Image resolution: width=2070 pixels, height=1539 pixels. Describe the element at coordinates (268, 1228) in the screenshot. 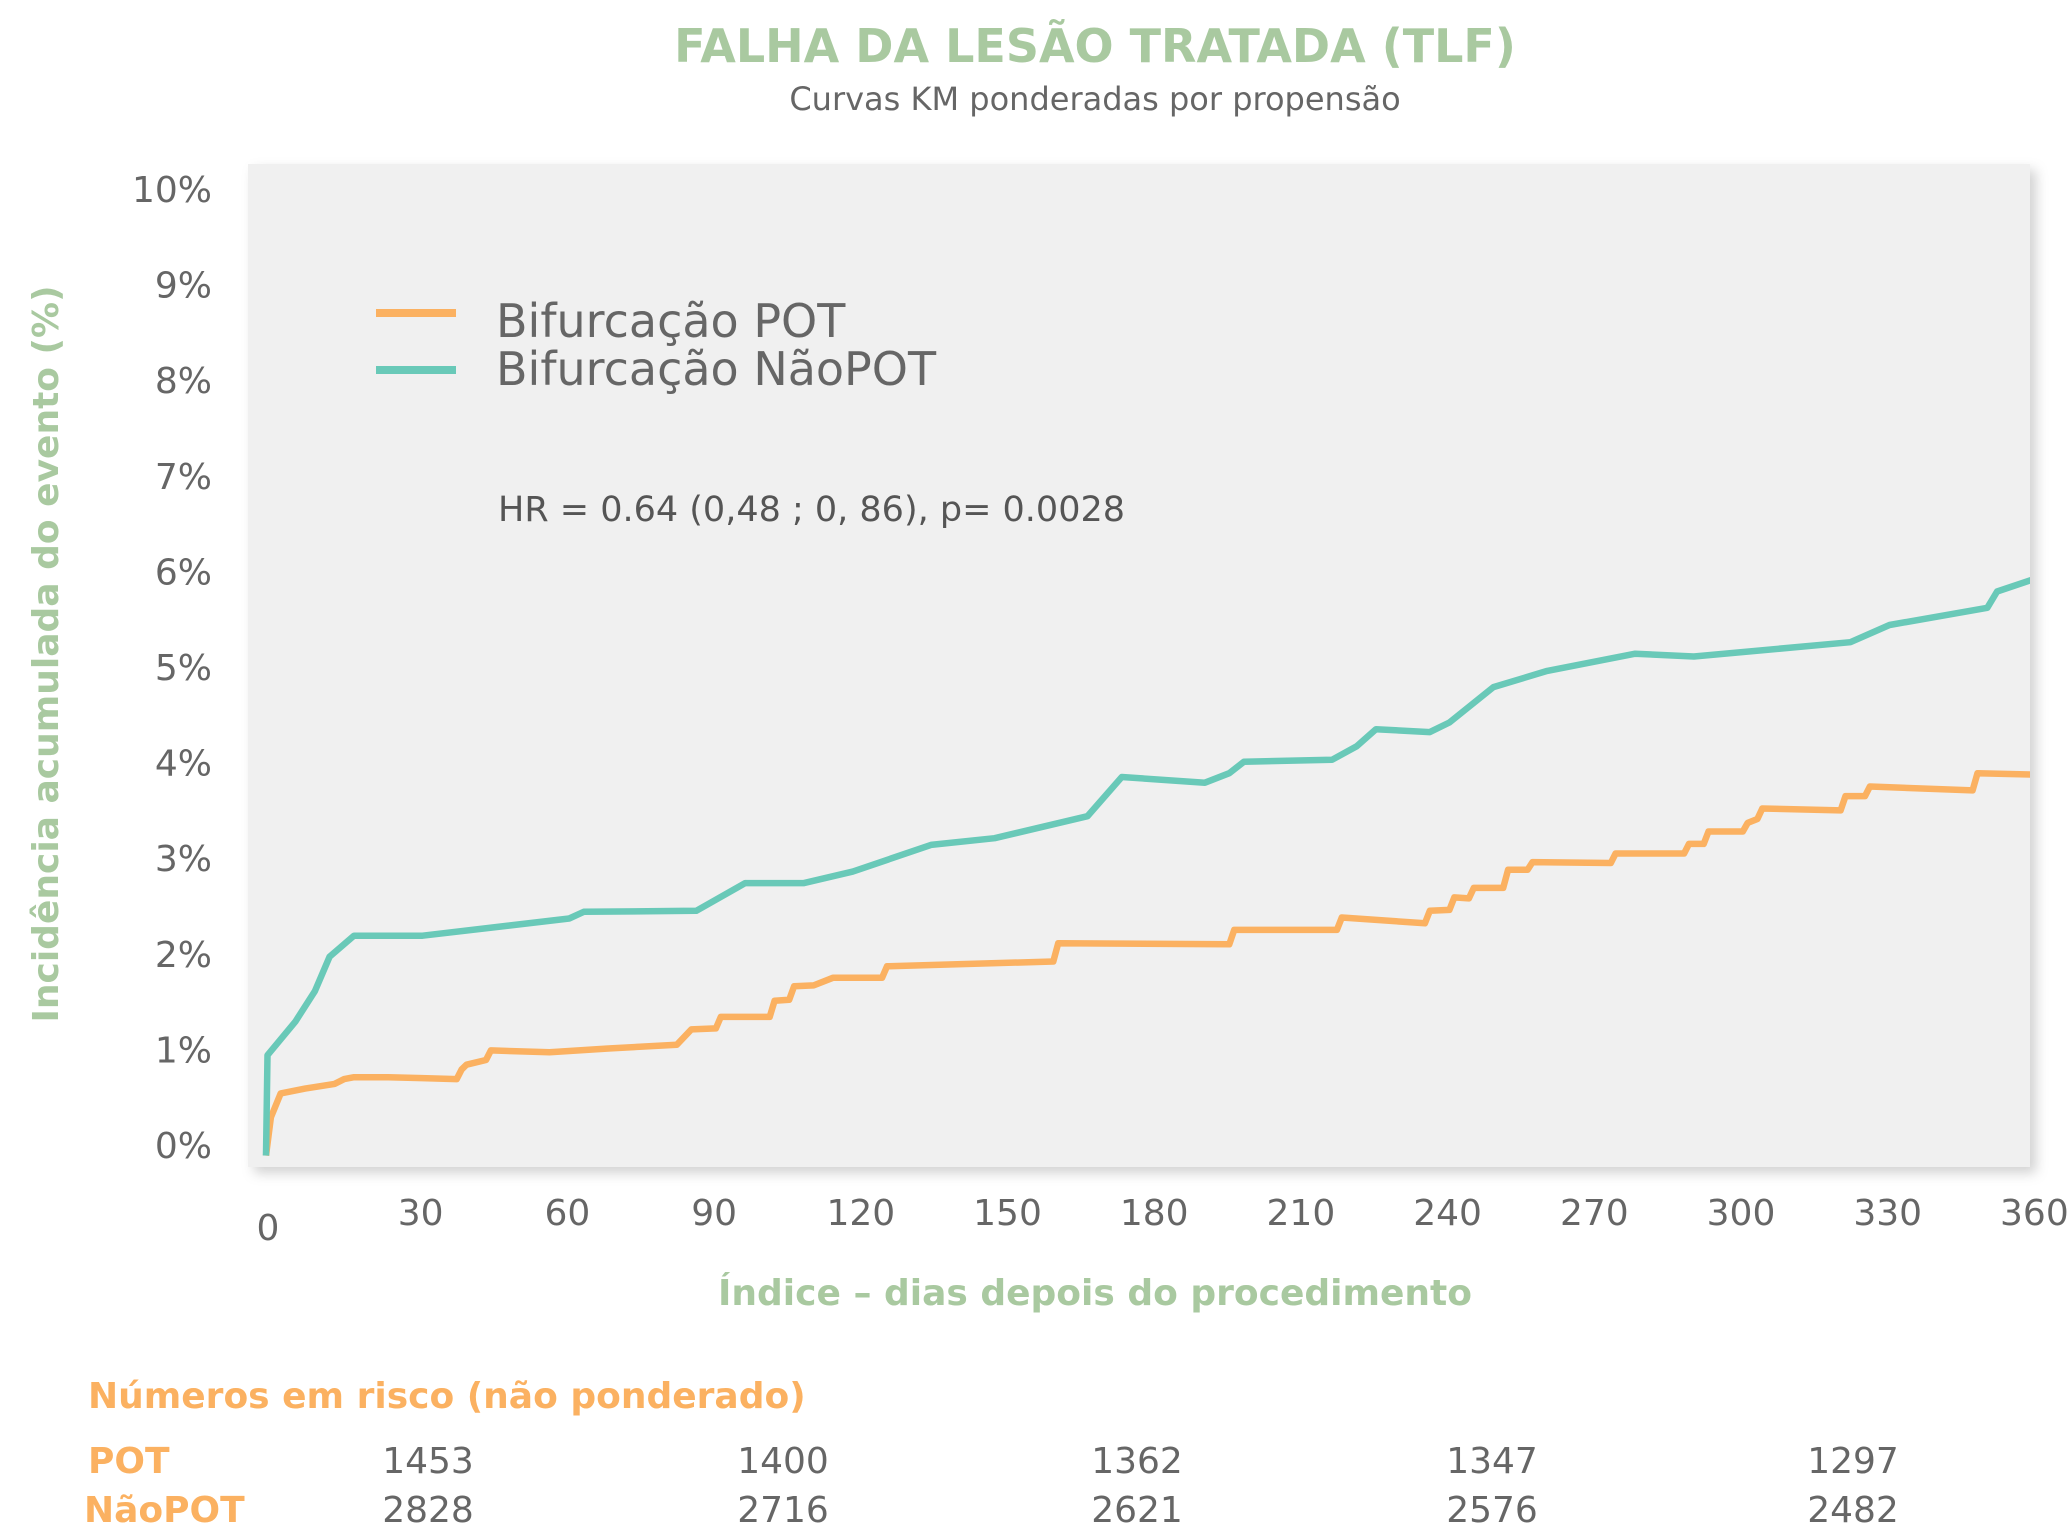

I see `x-tick-label: 0` at that location.